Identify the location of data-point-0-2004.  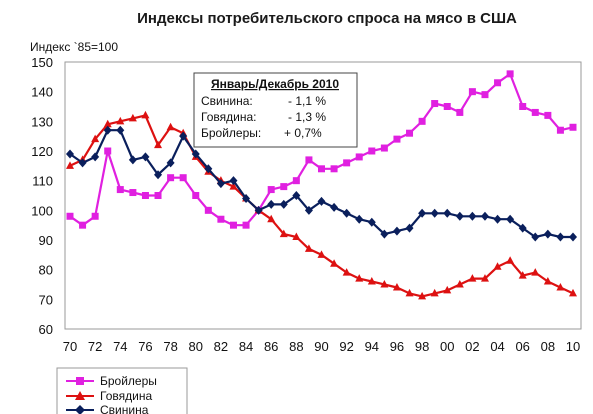
(498, 83).